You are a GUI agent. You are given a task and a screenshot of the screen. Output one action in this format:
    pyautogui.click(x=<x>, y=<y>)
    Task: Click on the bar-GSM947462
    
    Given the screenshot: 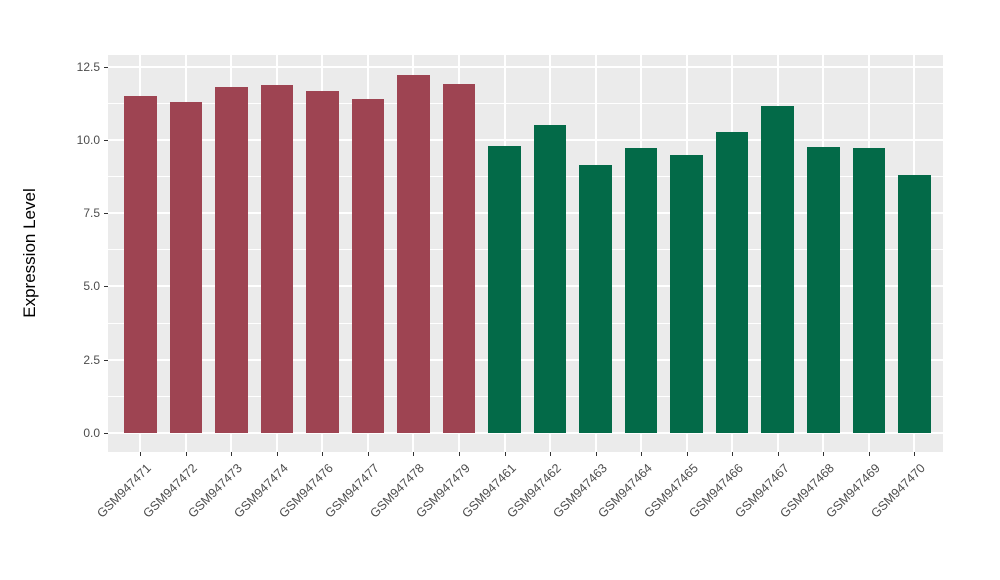 What is the action you would take?
    pyautogui.click(x=550, y=279)
    